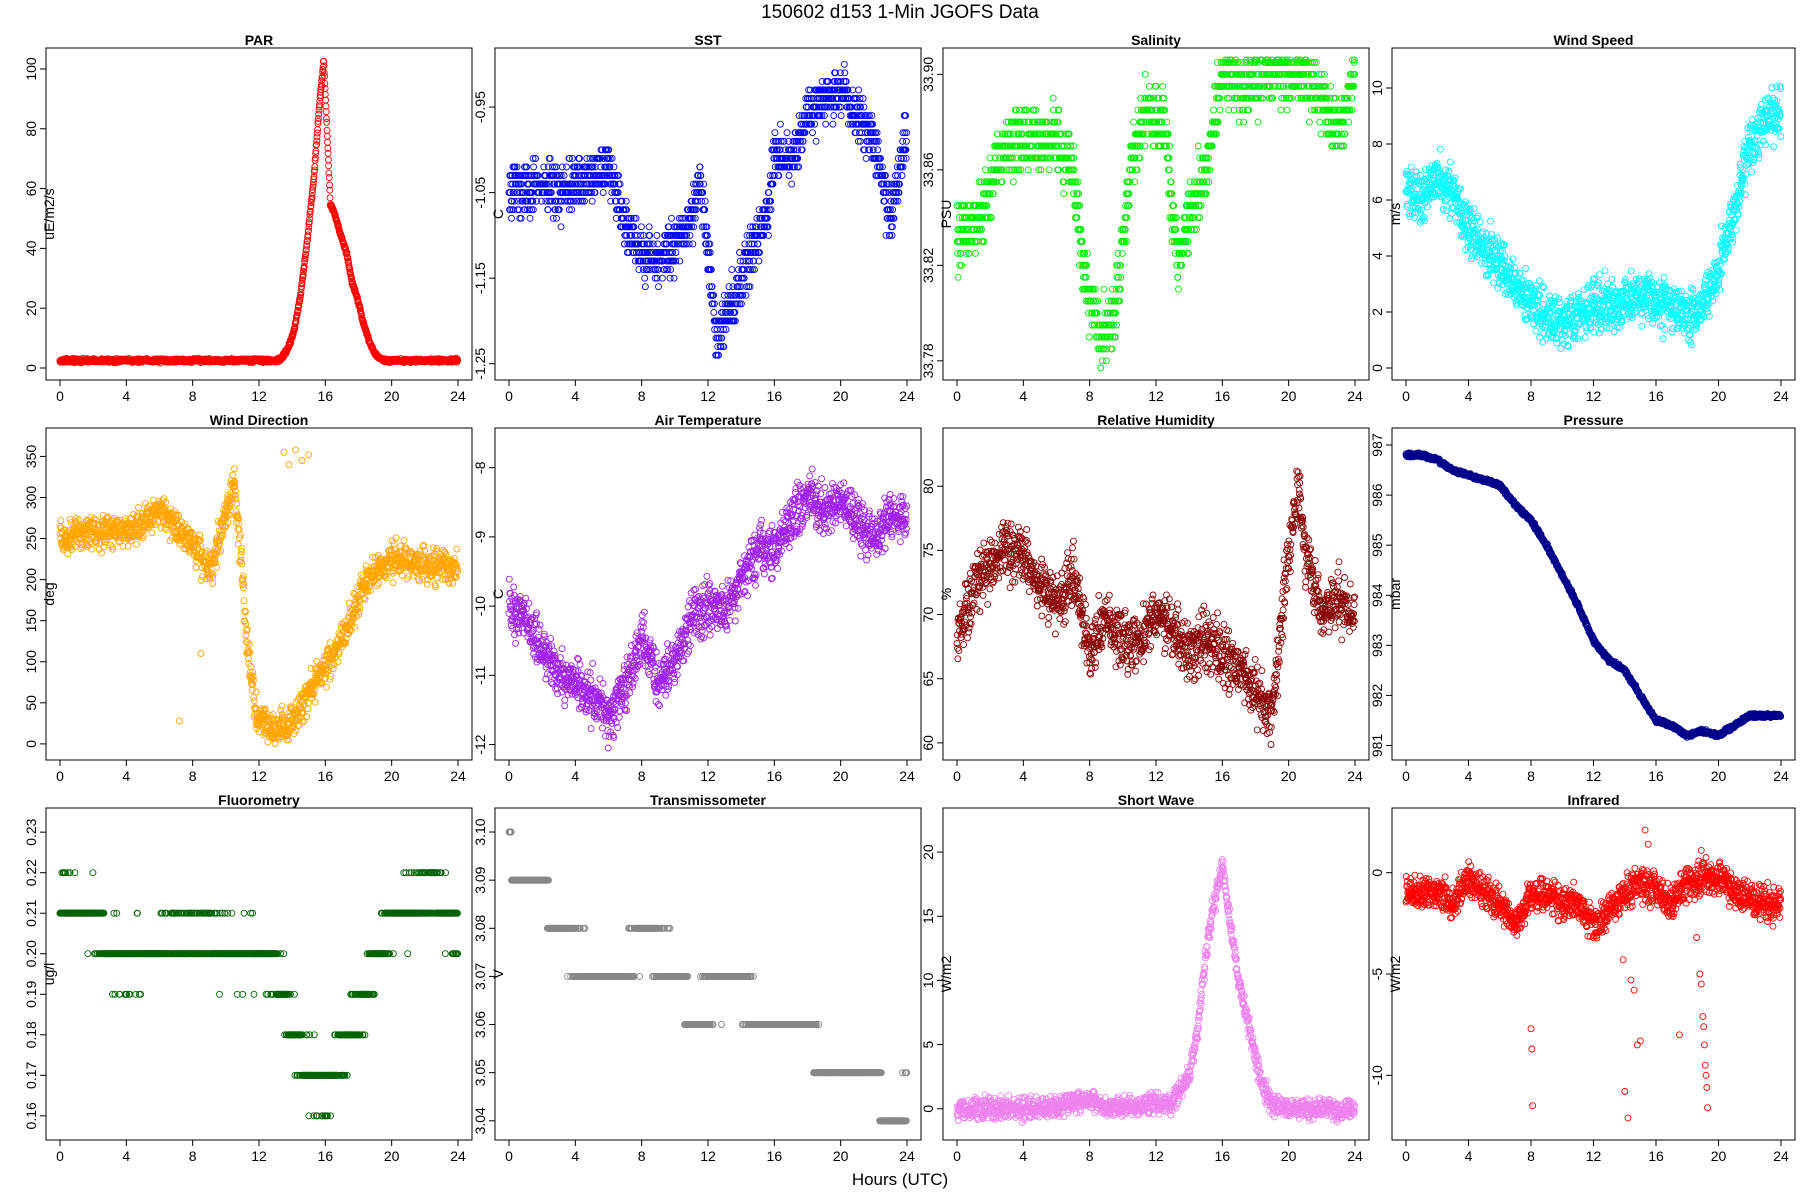 The image size is (1800, 1200). What do you see at coordinates (31, 189) in the screenshot?
I see `y-tick-label: 60` at bounding box center [31, 189].